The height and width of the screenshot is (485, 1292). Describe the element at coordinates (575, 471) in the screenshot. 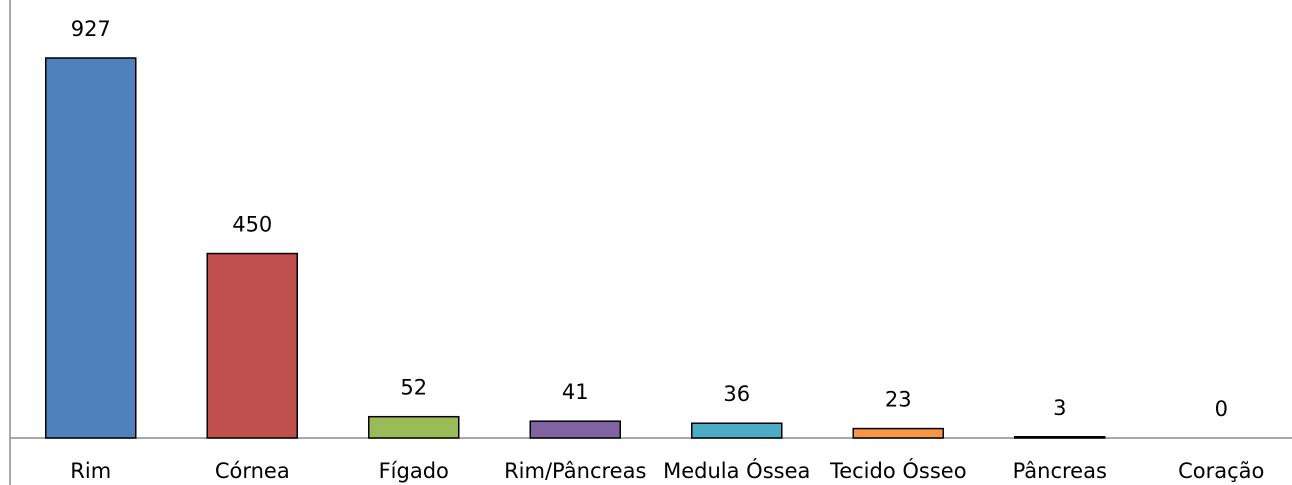

I see `category-label-3: Rim/Pâncreas` at that location.